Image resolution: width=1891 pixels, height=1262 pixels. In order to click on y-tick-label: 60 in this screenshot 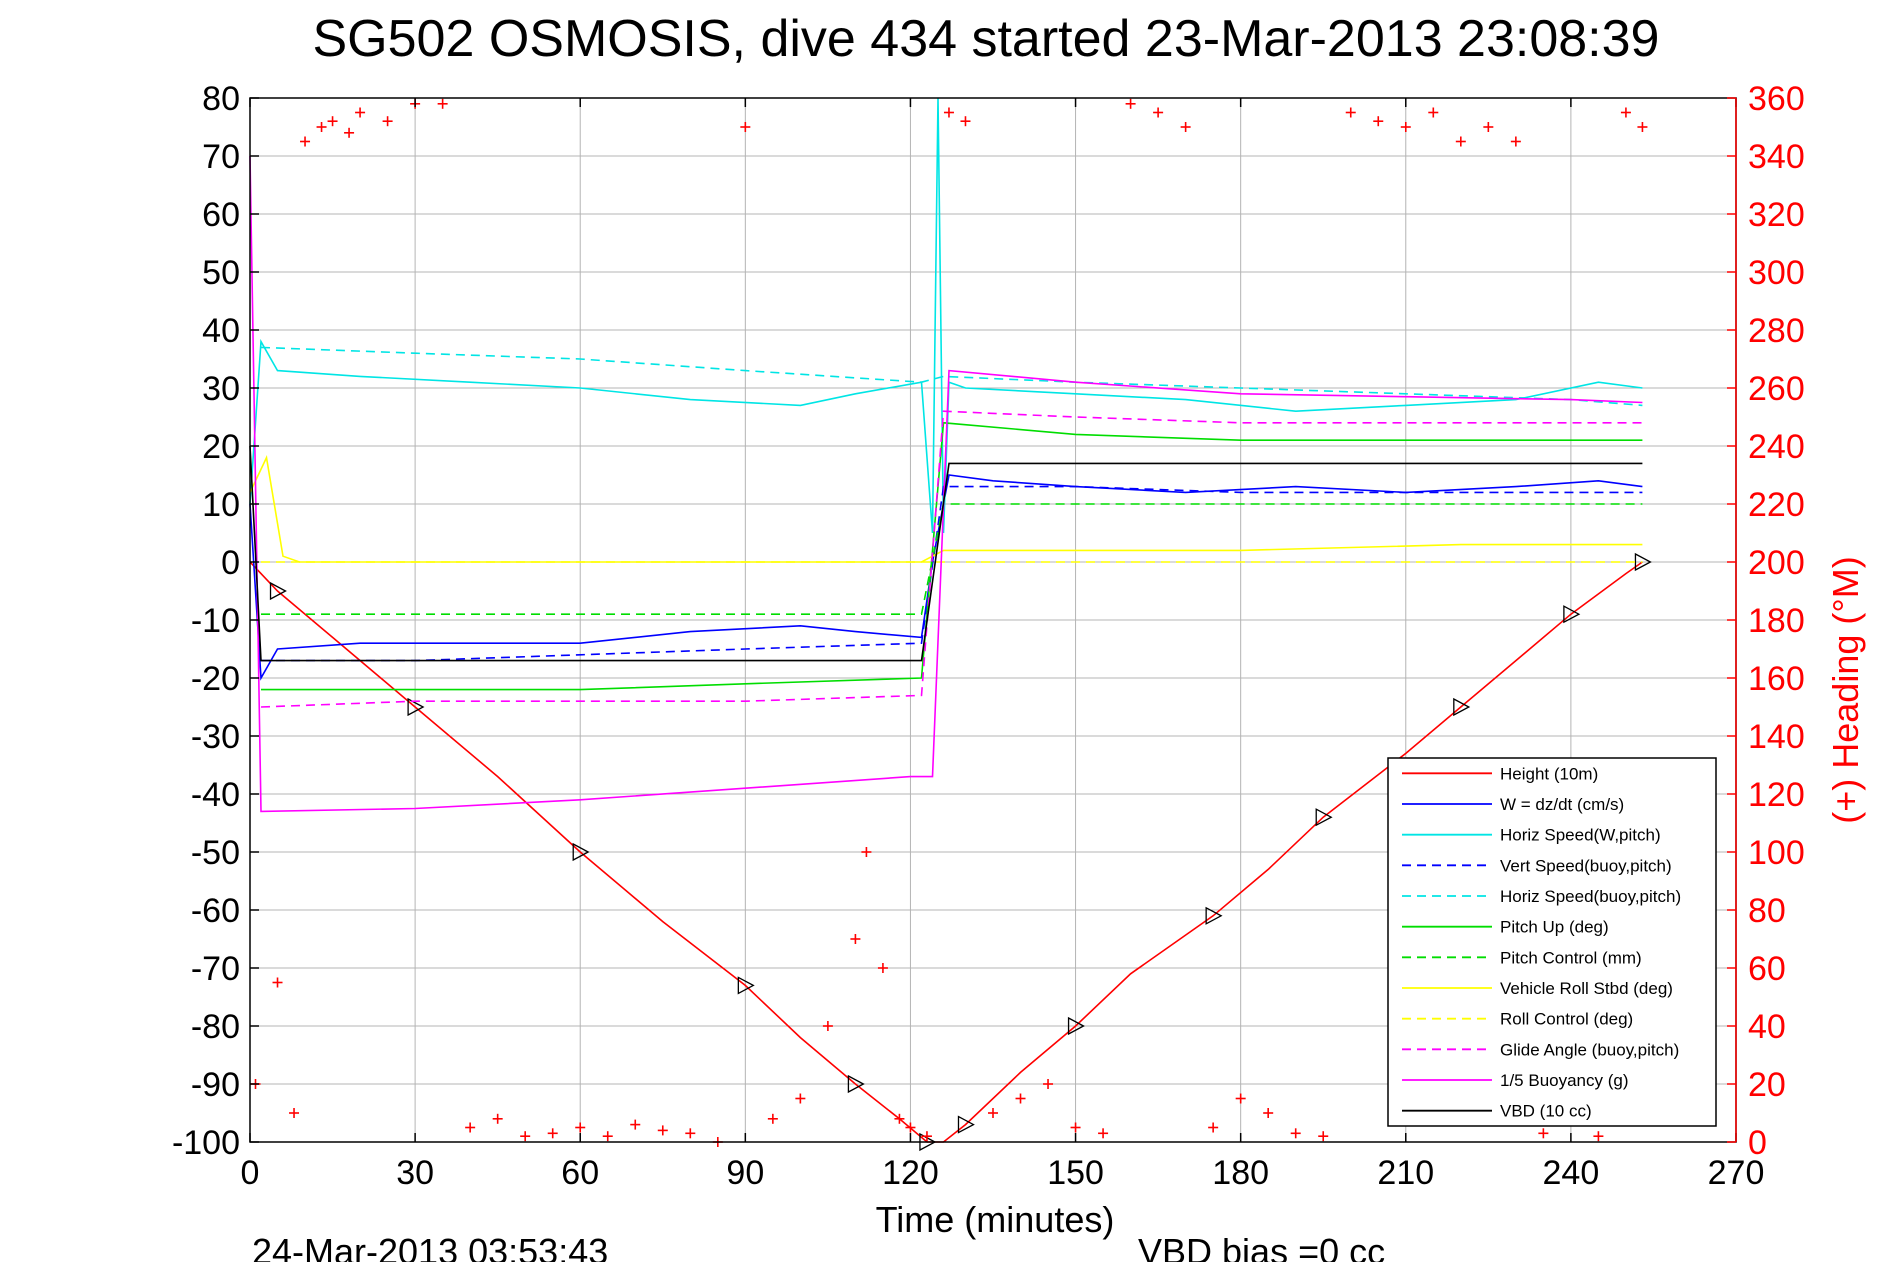, I will do `click(221, 215)`.